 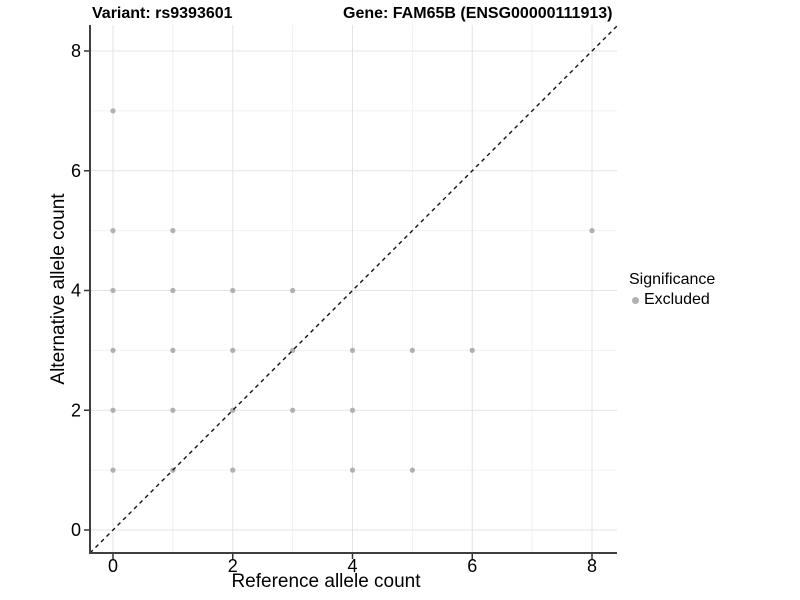 What do you see at coordinates (233, 566) in the screenshot?
I see `x-tick-label: 2` at bounding box center [233, 566].